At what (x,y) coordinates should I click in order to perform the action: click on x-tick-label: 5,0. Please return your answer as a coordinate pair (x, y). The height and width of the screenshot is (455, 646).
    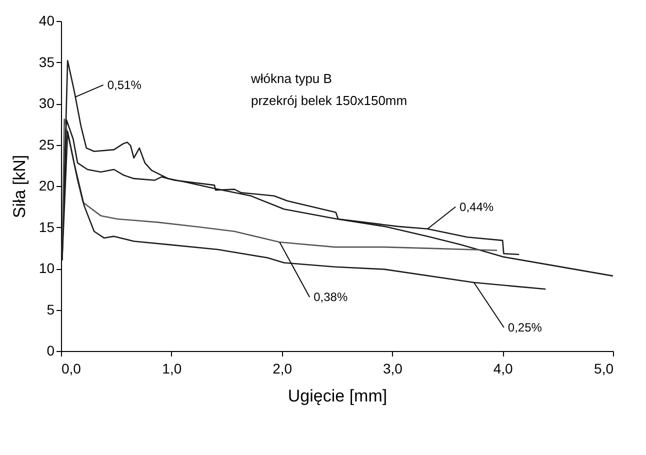
    Looking at the image, I should click on (604, 368).